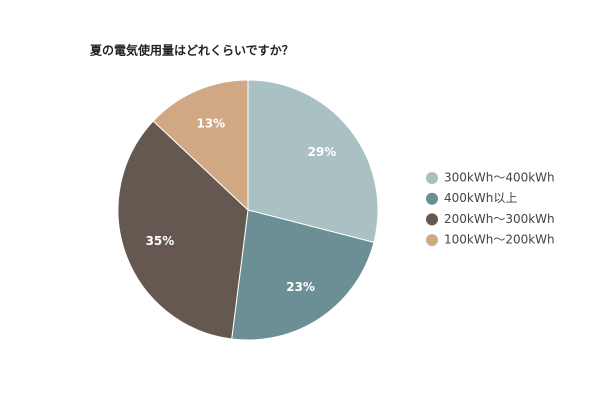 This screenshot has height=404, width=600. Describe the element at coordinates (322, 152) in the screenshot. I see `slice-label: 29%` at that location.